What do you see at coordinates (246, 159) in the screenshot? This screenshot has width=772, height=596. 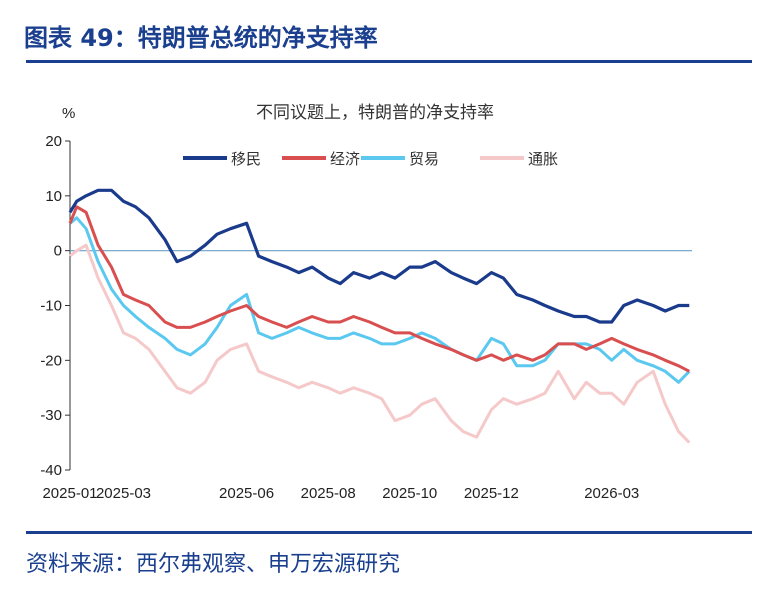 I see `legend-label-1: 移民` at bounding box center [246, 159].